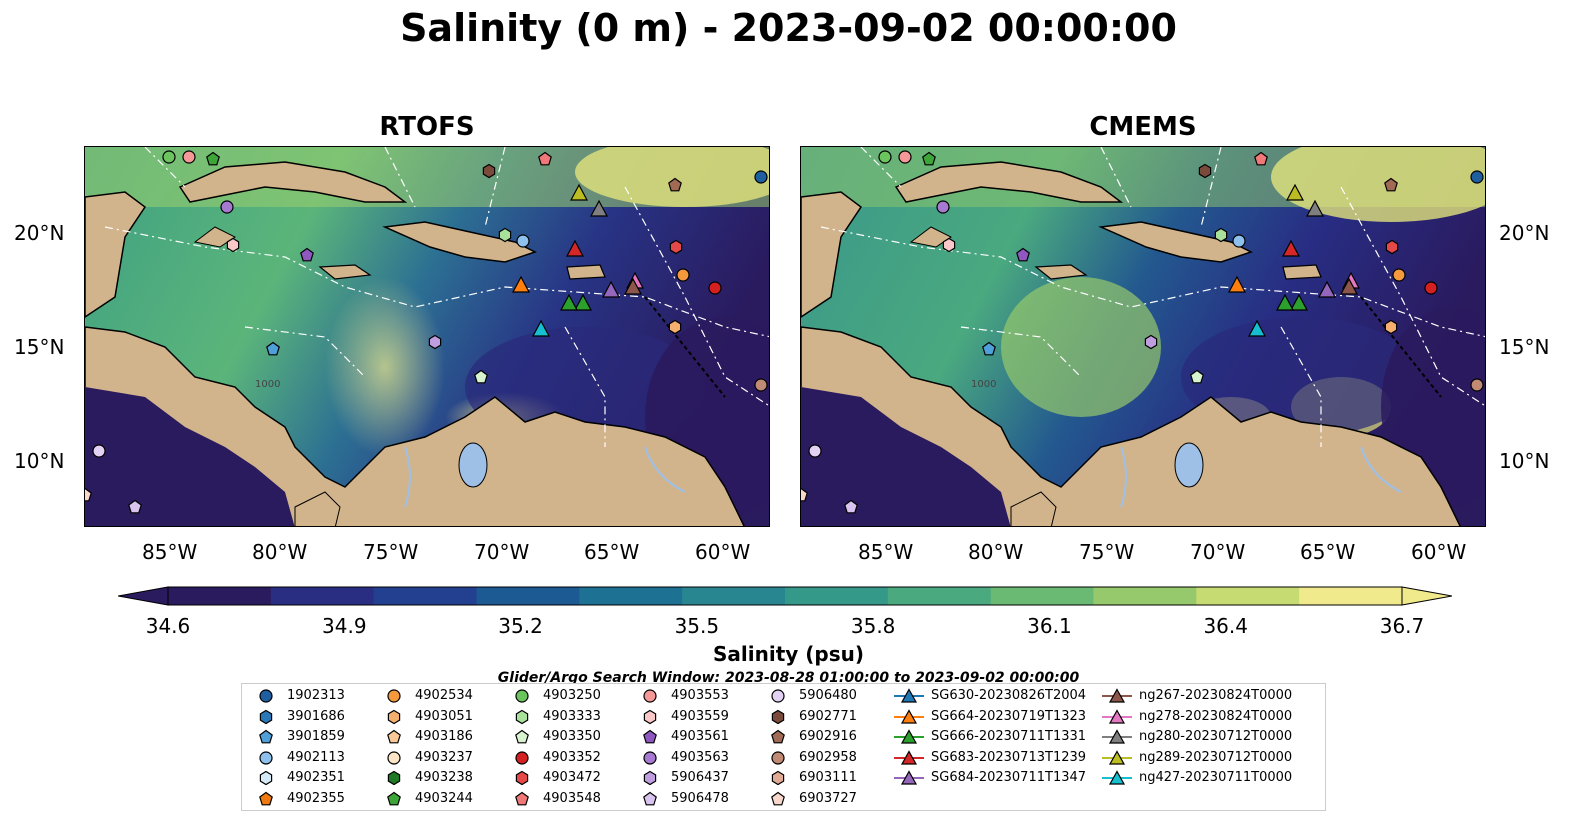 The image size is (1577, 829). I want to click on lon-label-right-85: 85°W, so click(886, 552).